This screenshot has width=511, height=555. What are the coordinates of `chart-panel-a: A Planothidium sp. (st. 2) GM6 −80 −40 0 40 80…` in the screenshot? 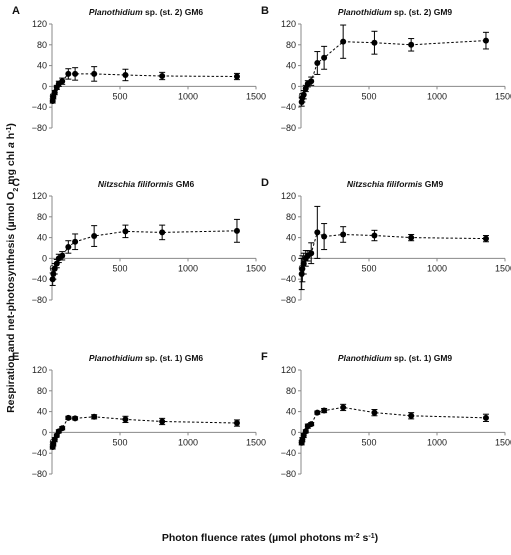 It's located at (139, 69).